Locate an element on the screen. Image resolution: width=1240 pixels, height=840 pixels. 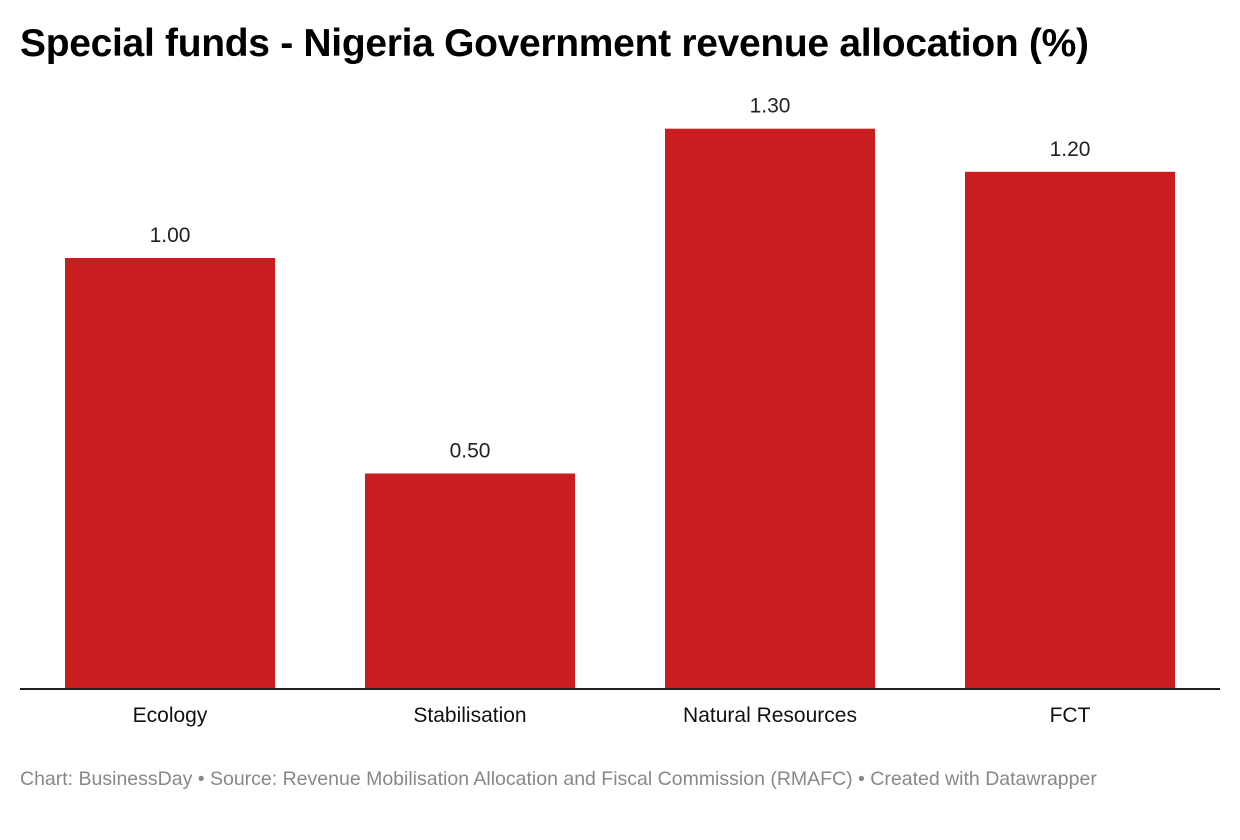
bar-stabilisation is located at coordinates (470, 581).